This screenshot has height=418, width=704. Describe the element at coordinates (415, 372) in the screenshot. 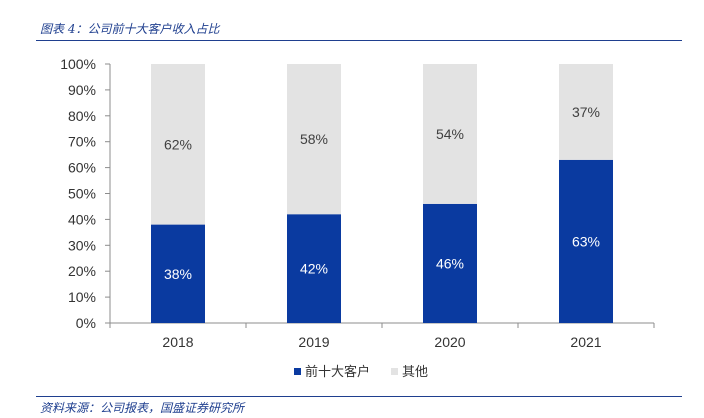

I see `legend-label-others: 其他` at that location.